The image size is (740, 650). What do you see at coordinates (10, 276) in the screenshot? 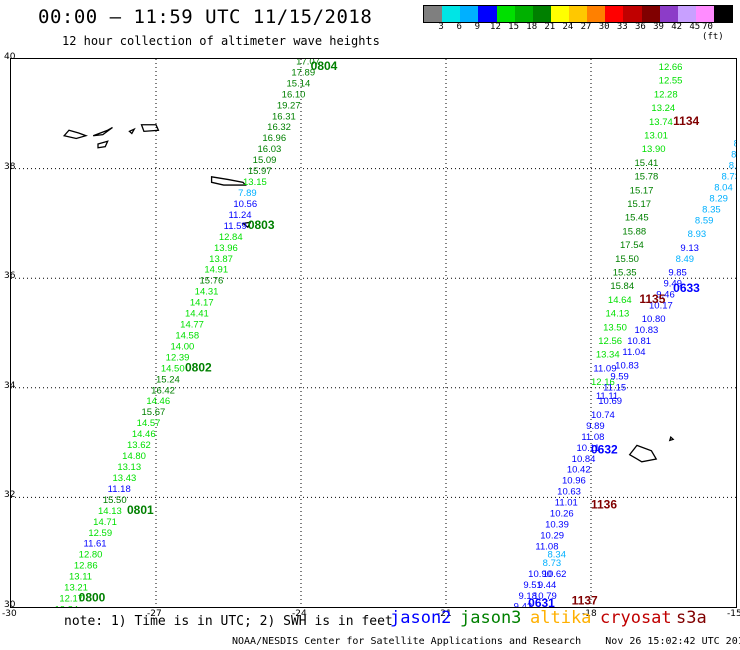
I see `lat-tick-label: 36` at bounding box center [10, 276].